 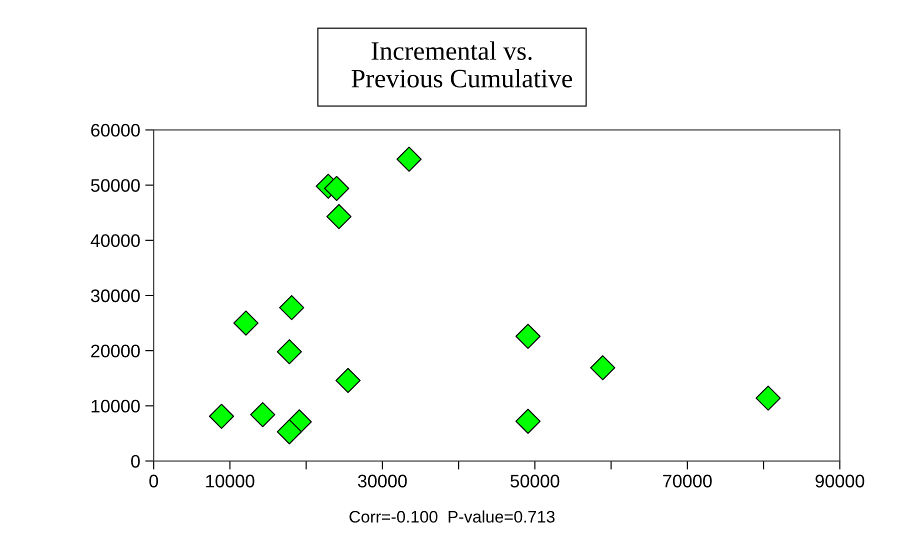 What do you see at coordinates (116, 406) in the screenshot?
I see `y-tick-label: 10000` at bounding box center [116, 406].